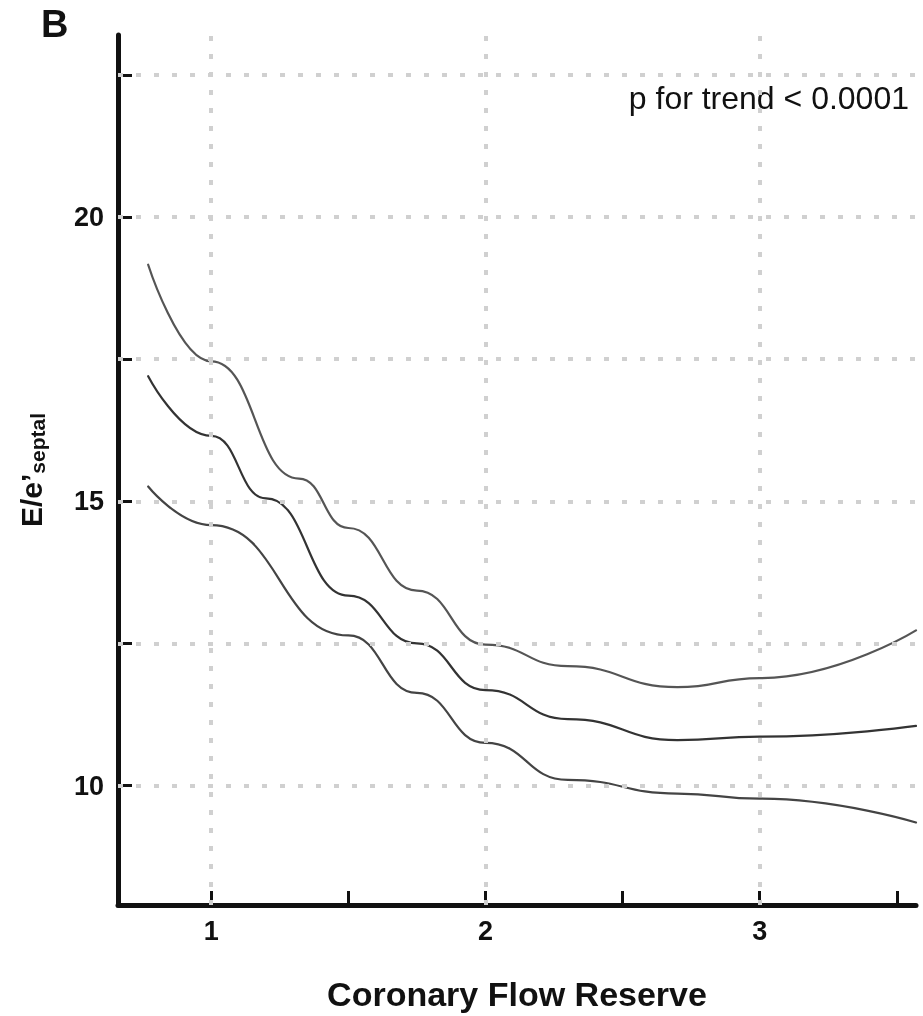  I want to click on x-tick-label: 2, so click(485, 930).